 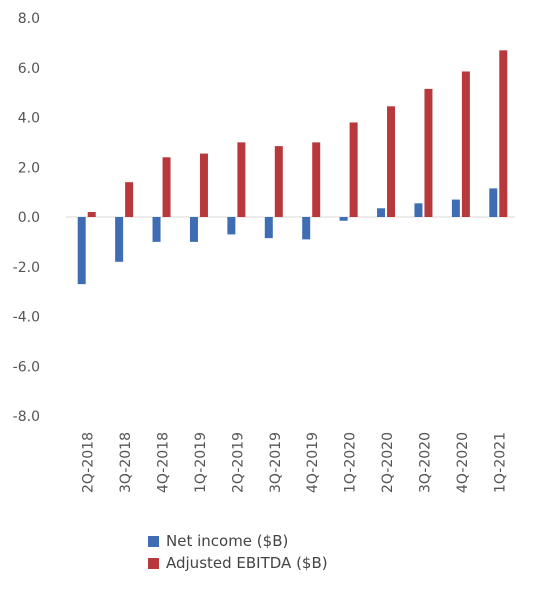 What do you see at coordinates (463, 462) in the screenshot?
I see `x-tick-label: 4Q-2020` at bounding box center [463, 462].